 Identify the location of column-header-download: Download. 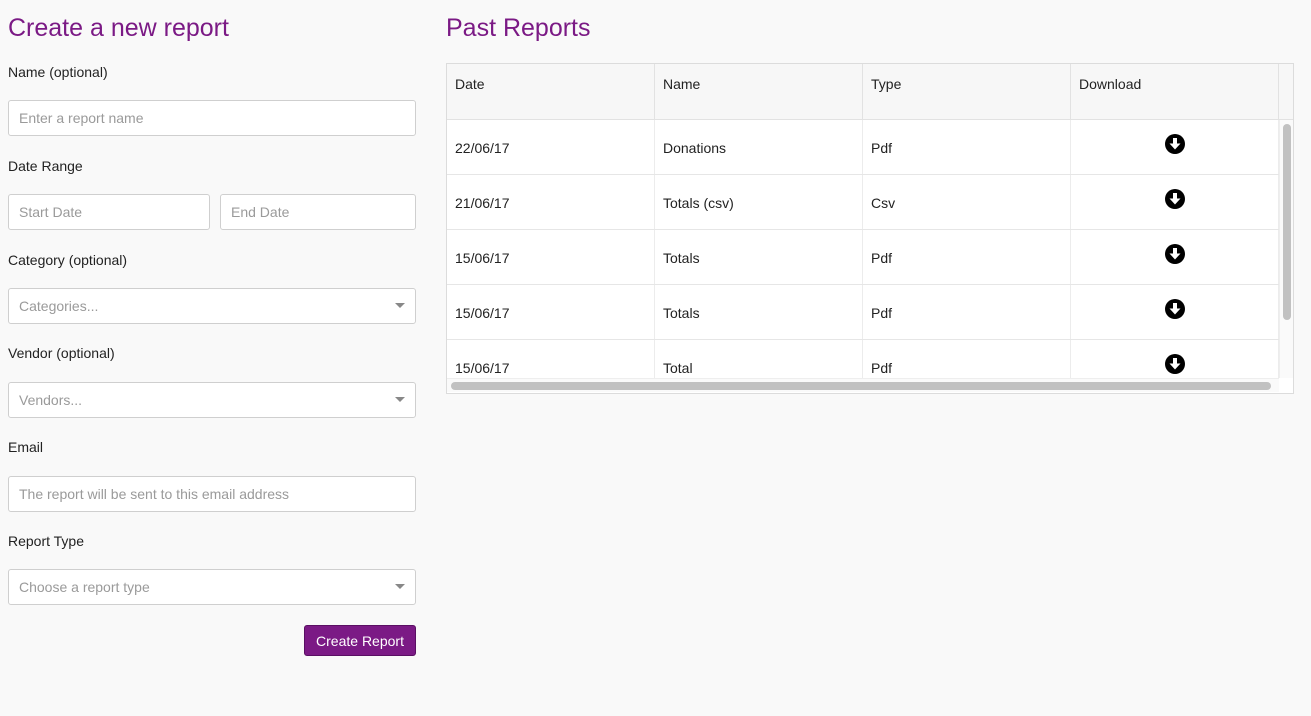
(1175, 92).